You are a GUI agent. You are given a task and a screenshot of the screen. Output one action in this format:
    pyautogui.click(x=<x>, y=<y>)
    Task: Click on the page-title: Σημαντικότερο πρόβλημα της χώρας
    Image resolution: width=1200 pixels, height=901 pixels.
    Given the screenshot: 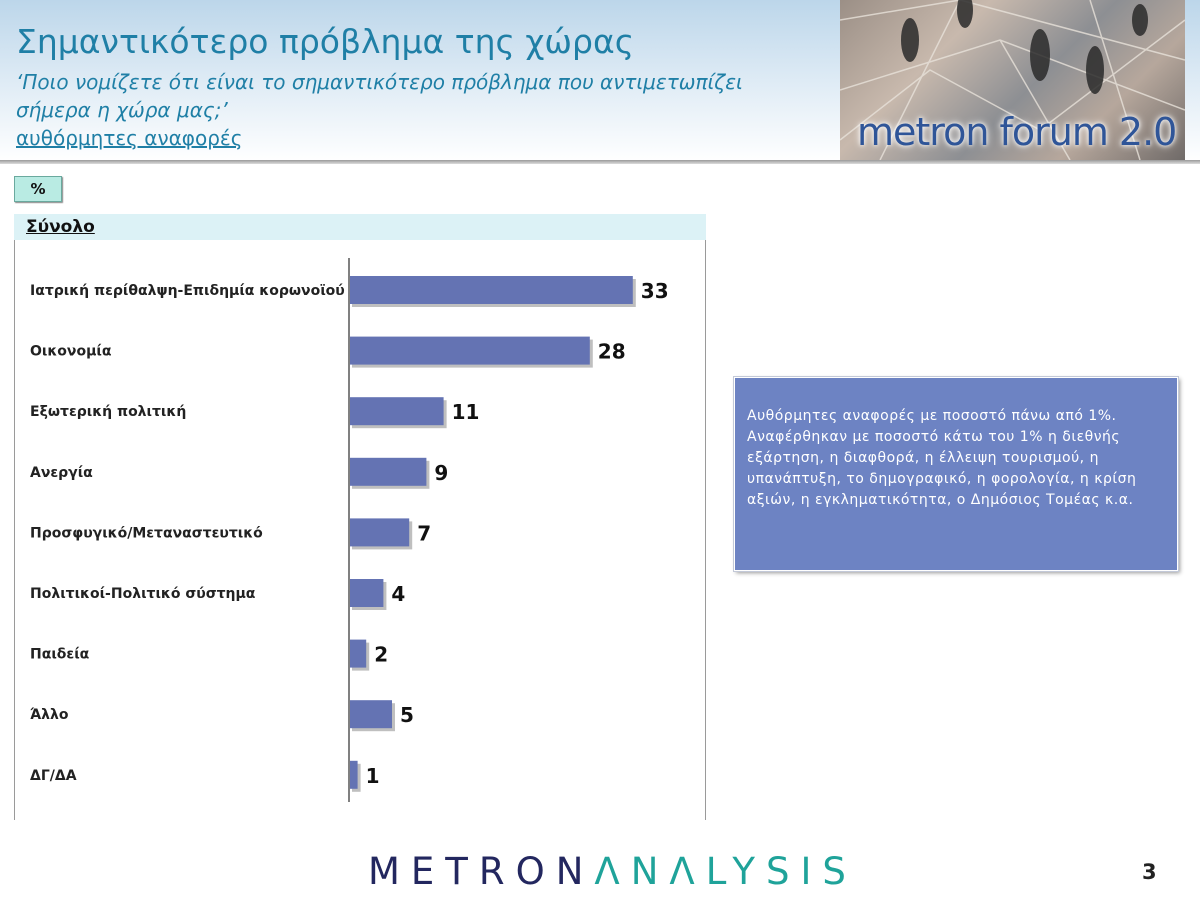 What is the action you would take?
    pyautogui.click(x=325, y=41)
    